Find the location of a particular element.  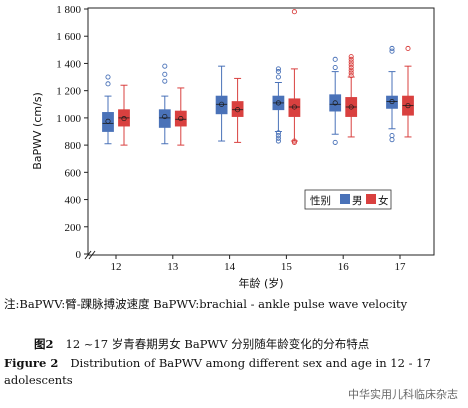

y-tick-label: 200 is located at coordinates (73, 228).